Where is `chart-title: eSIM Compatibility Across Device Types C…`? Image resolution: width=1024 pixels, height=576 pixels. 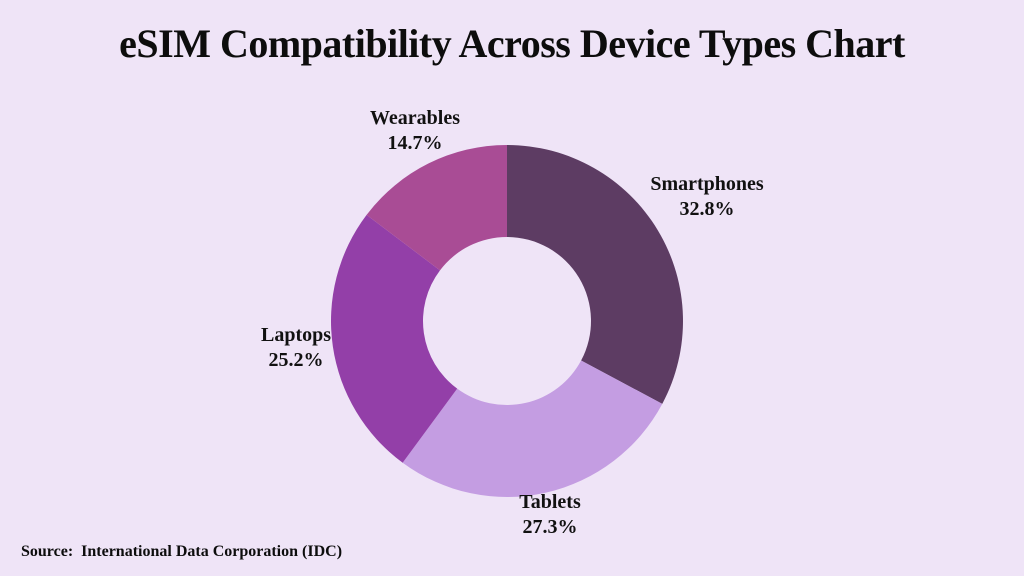 chart-title: eSIM Compatibility Across Device Types C… is located at coordinates (512, 43).